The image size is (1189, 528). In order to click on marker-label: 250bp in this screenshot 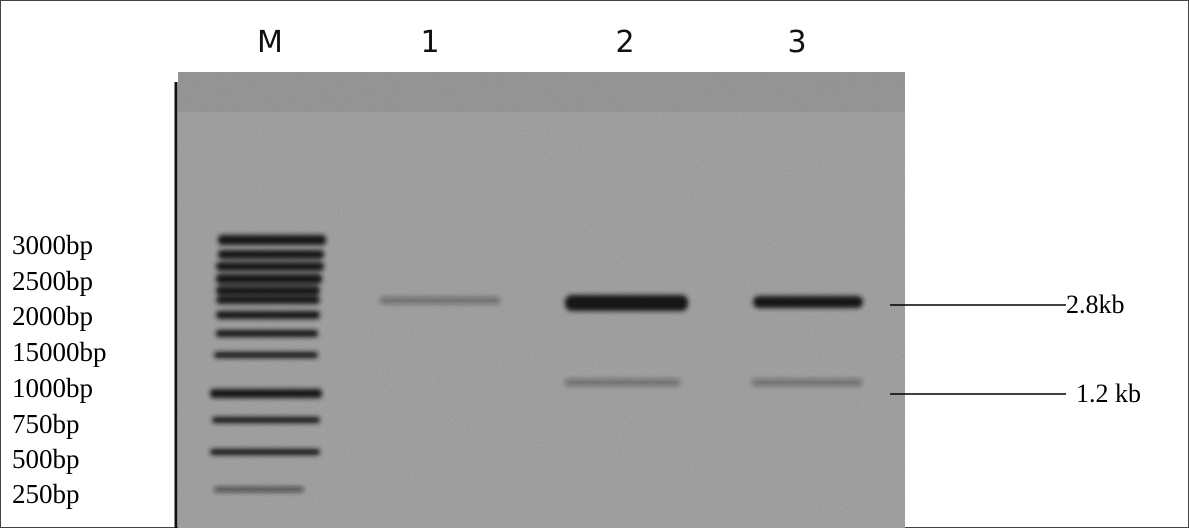, I will do `click(46, 494)`.